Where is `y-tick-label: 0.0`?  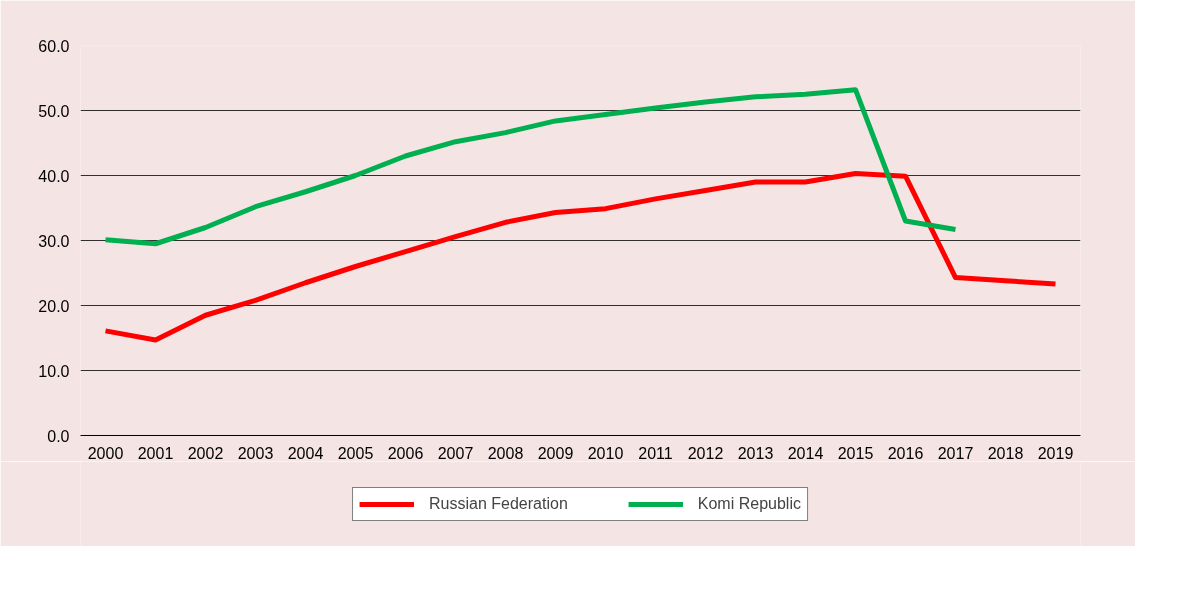 y-tick-label: 0.0 is located at coordinates (58, 436).